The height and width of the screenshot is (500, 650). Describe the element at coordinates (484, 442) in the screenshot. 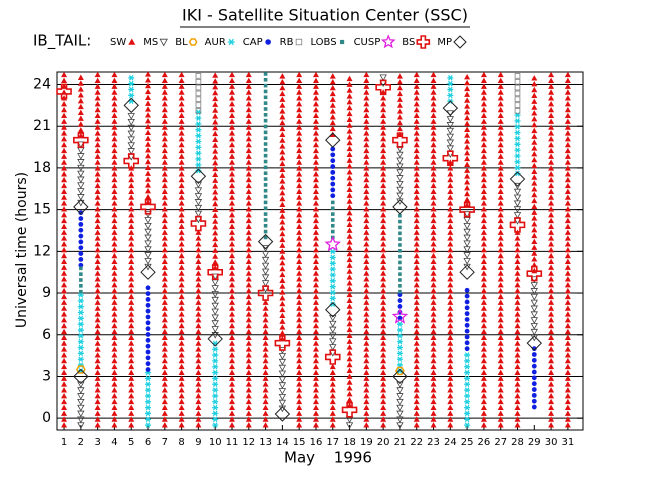

I see `x-tick-label: 26` at that location.